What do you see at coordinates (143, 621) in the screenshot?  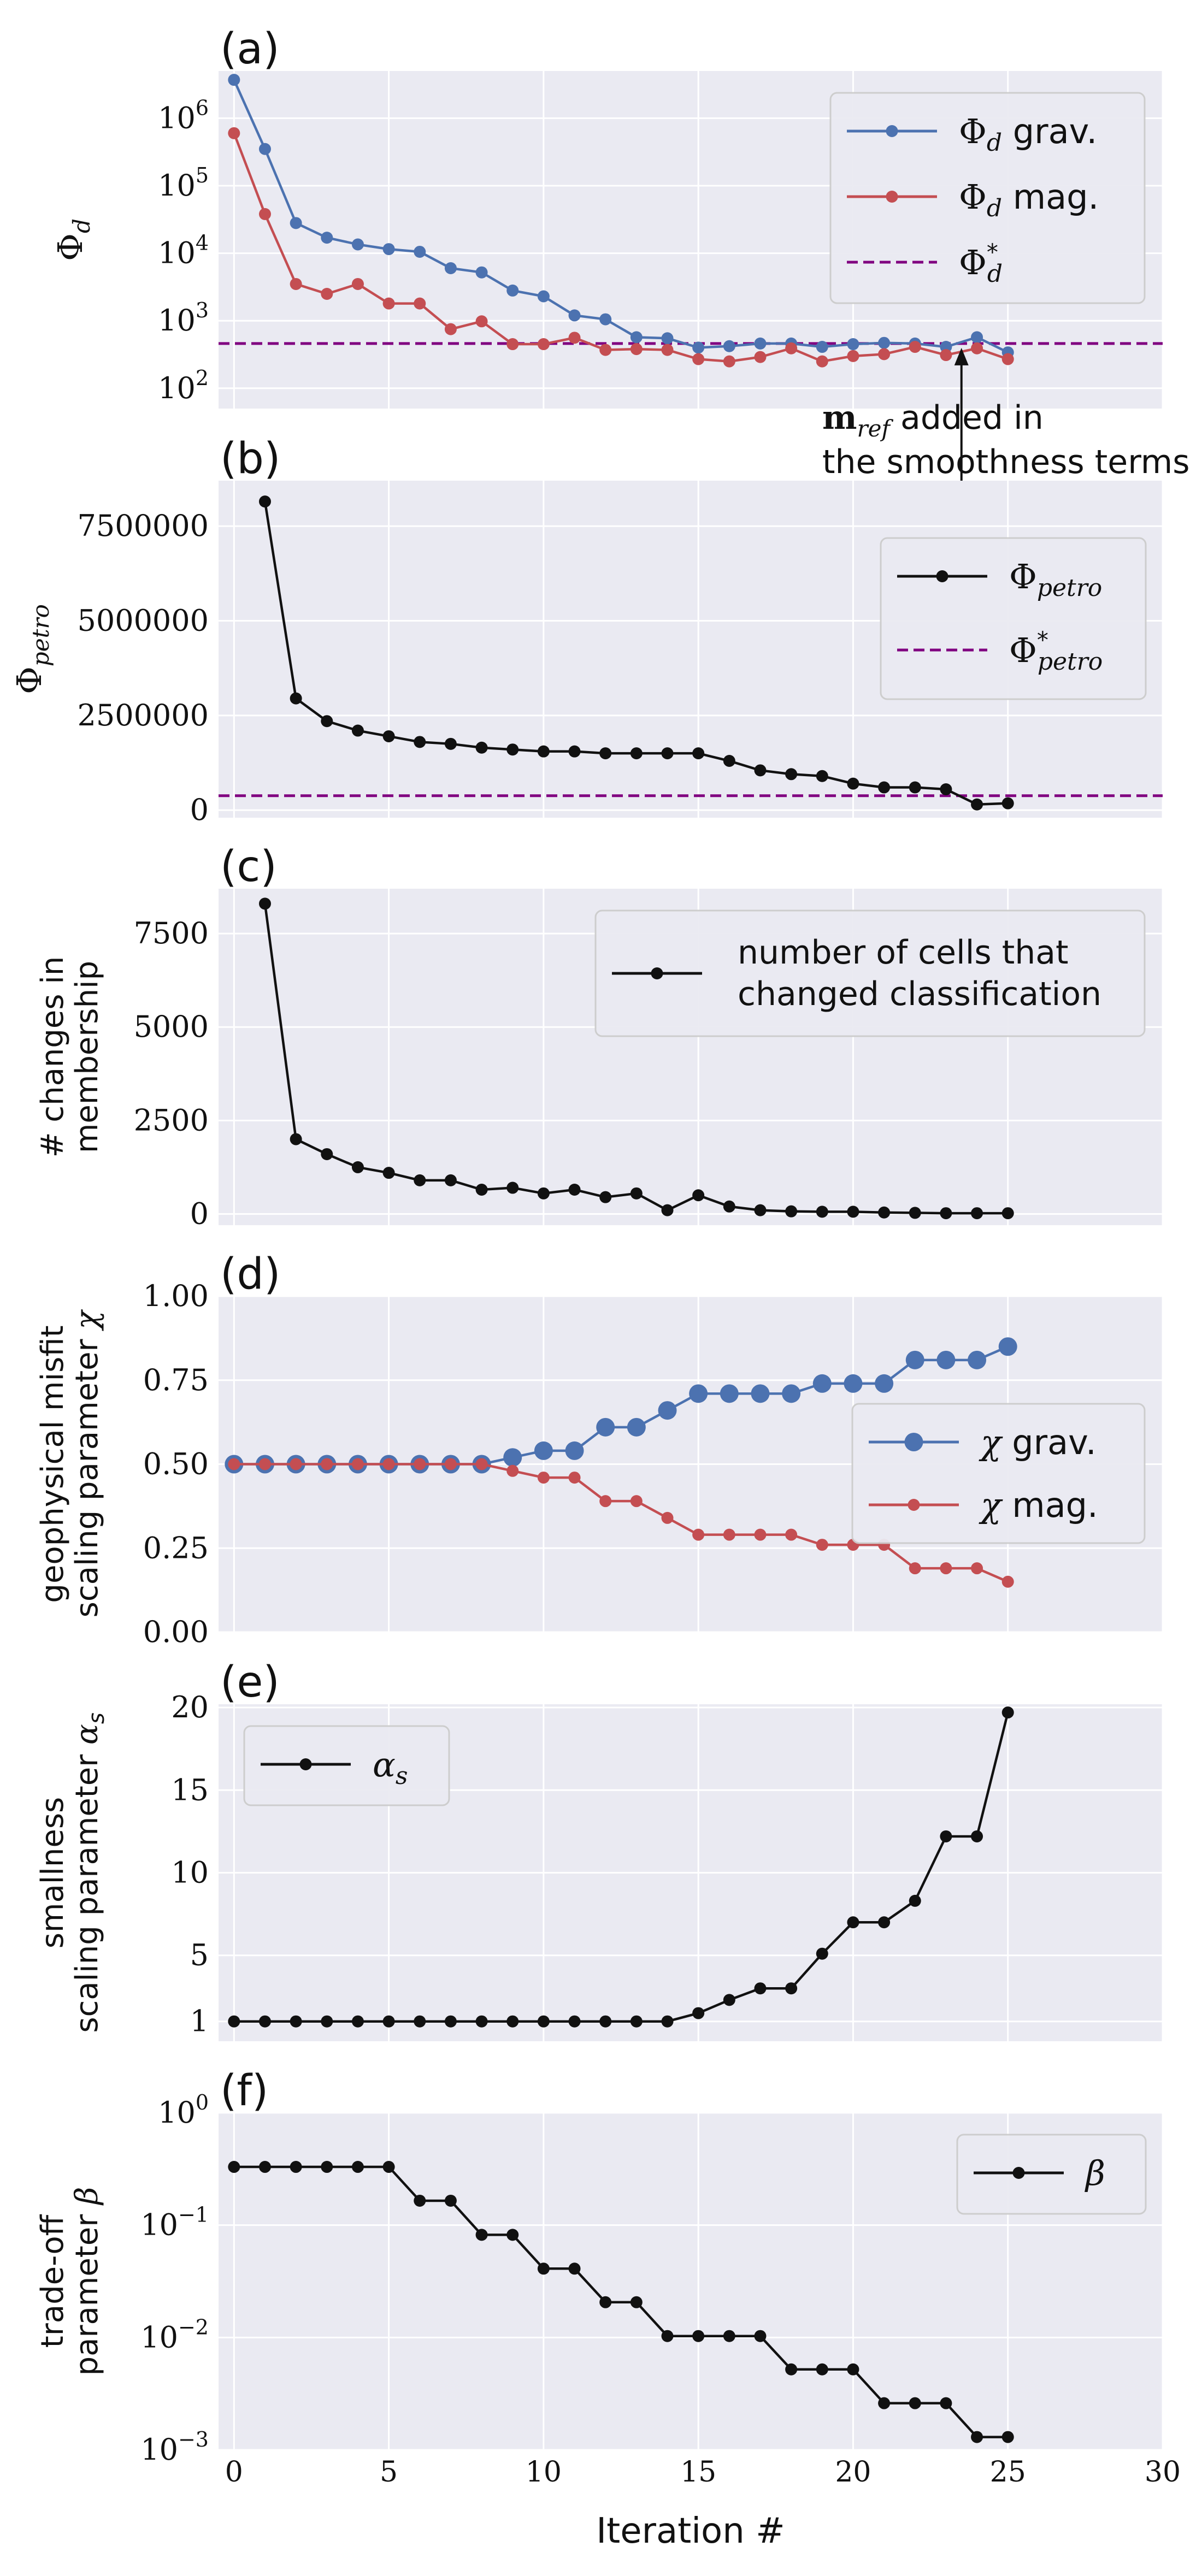 I see `y-tick-label: 5000000` at bounding box center [143, 621].